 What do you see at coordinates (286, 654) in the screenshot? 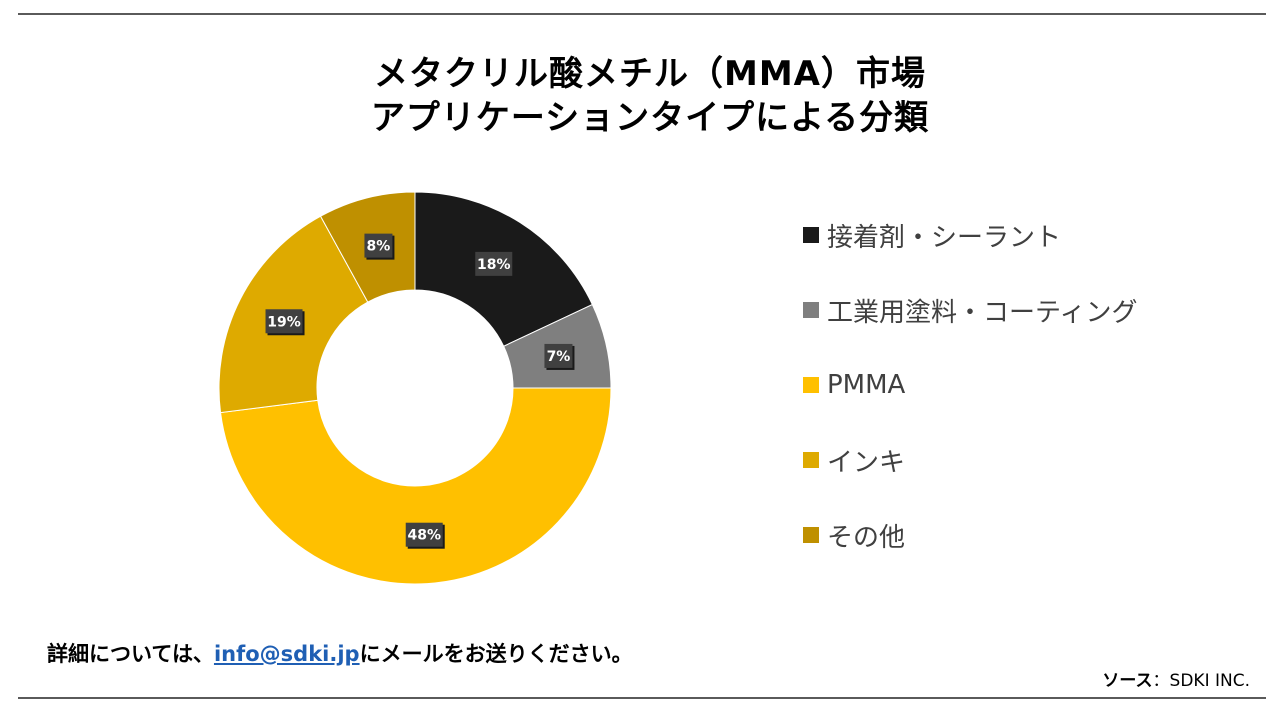
I see `email-link: info@sdki.jp` at bounding box center [286, 654].